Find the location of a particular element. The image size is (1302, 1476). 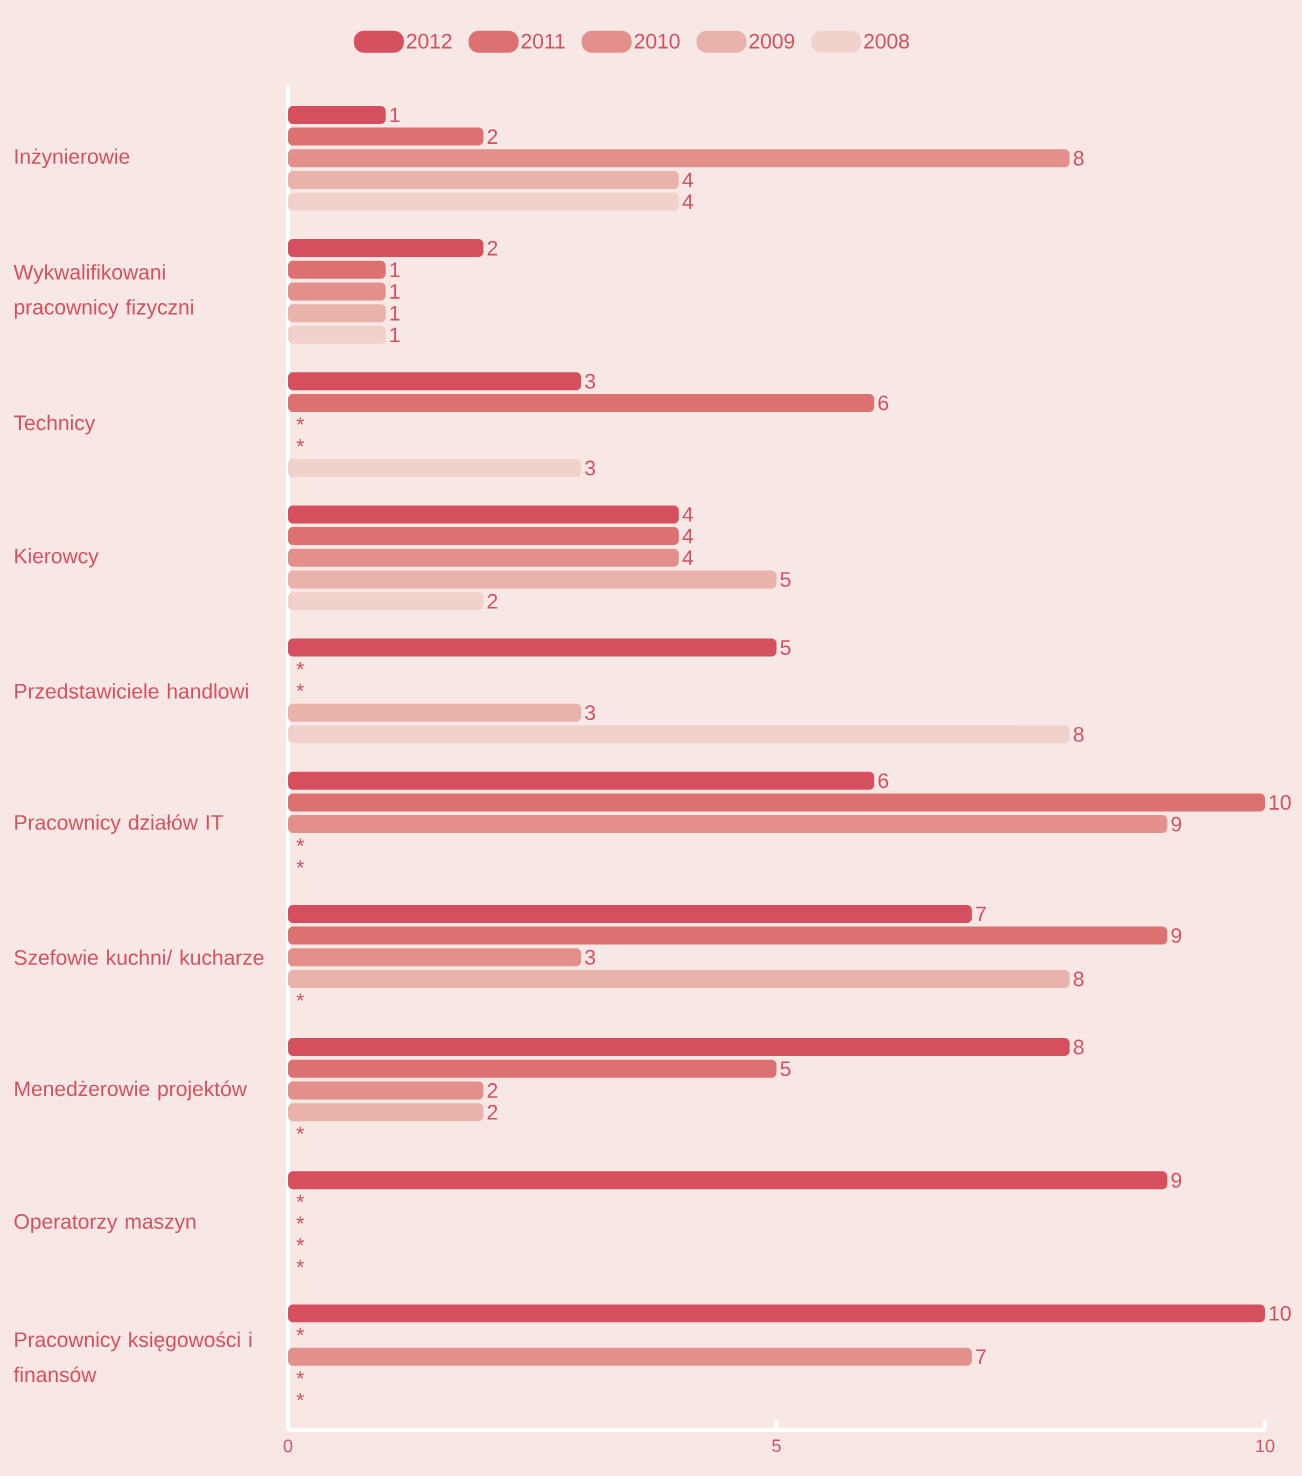

x-tick-label: 0 is located at coordinates (288, 1446).